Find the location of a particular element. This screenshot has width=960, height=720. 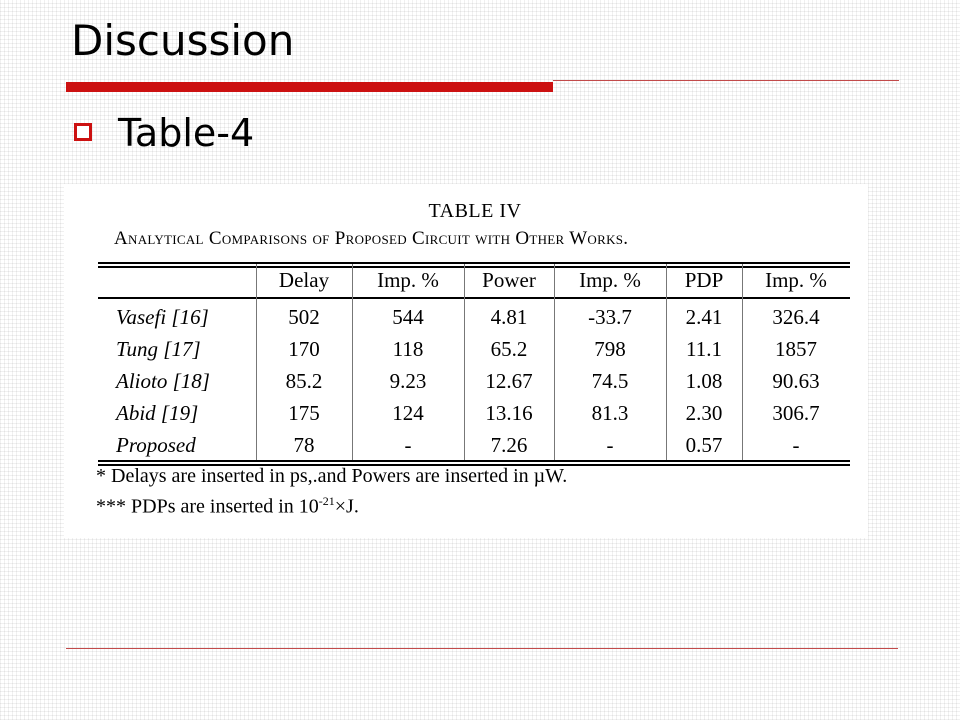

table-row: Tung [17] 170 118 65.2 798 11.1 1857 is located at coordinates (474, 349).